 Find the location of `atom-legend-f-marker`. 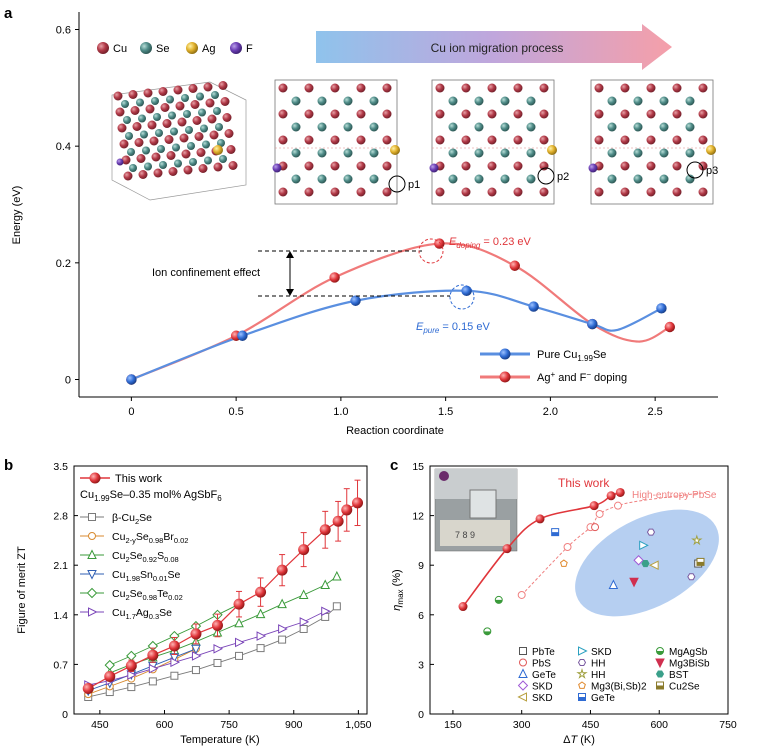

atom-legend-f-marker is located at coordinates (236, 48).